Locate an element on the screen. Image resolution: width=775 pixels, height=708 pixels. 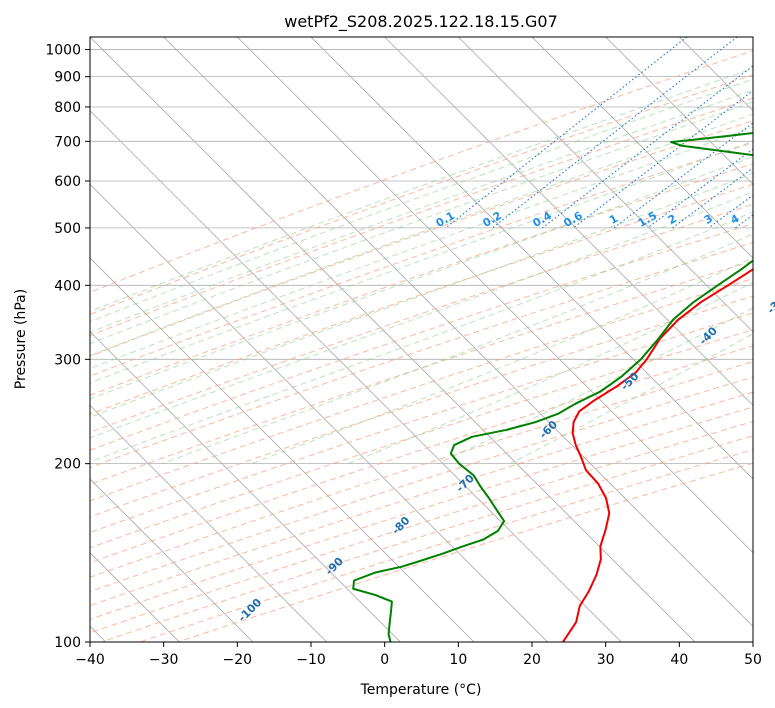
x-tick-label: 0 is located at coordinates (384, 660).